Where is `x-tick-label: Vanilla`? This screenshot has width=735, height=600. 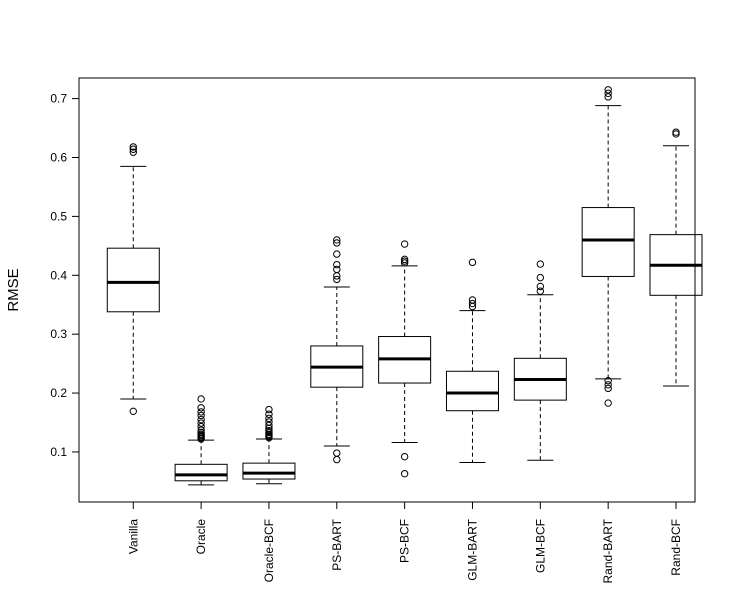 x-tick-label: Vanilla is located at coordinates (133, 536).